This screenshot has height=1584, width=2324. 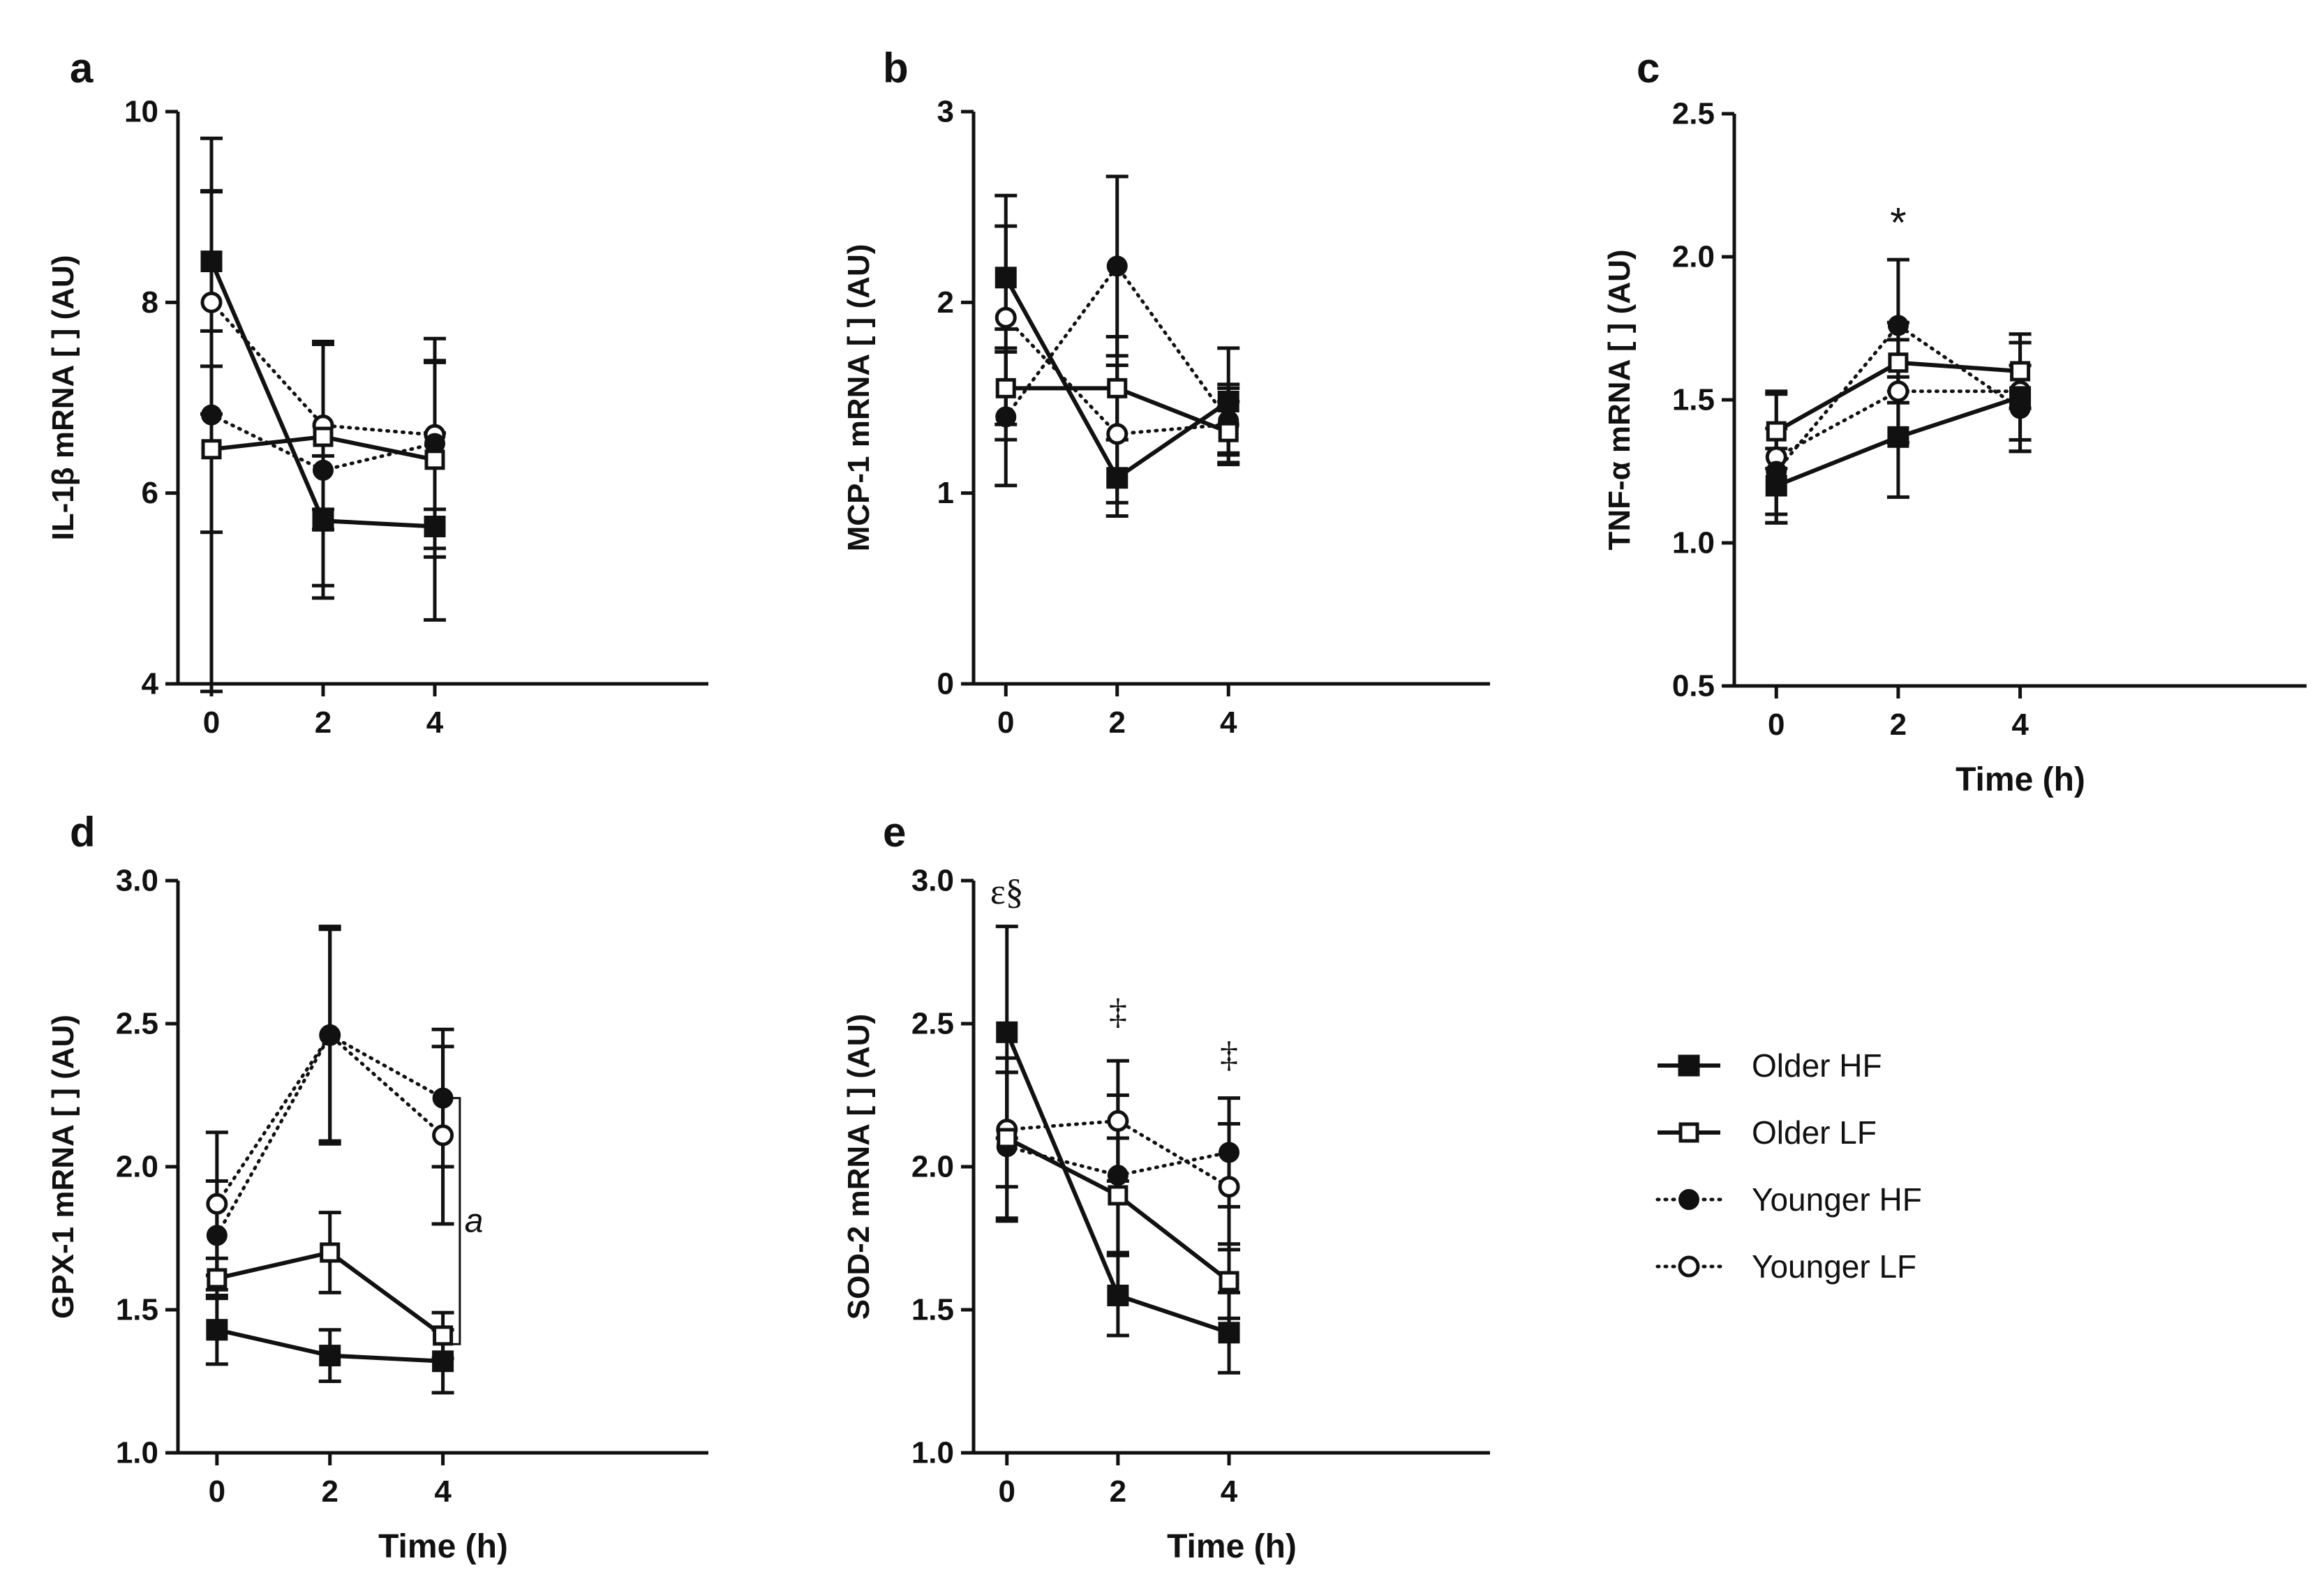 What do you see at coordinates (1898, 222) in the screenshot?
I see `annotation: *` at bounding box center [1898, 222].